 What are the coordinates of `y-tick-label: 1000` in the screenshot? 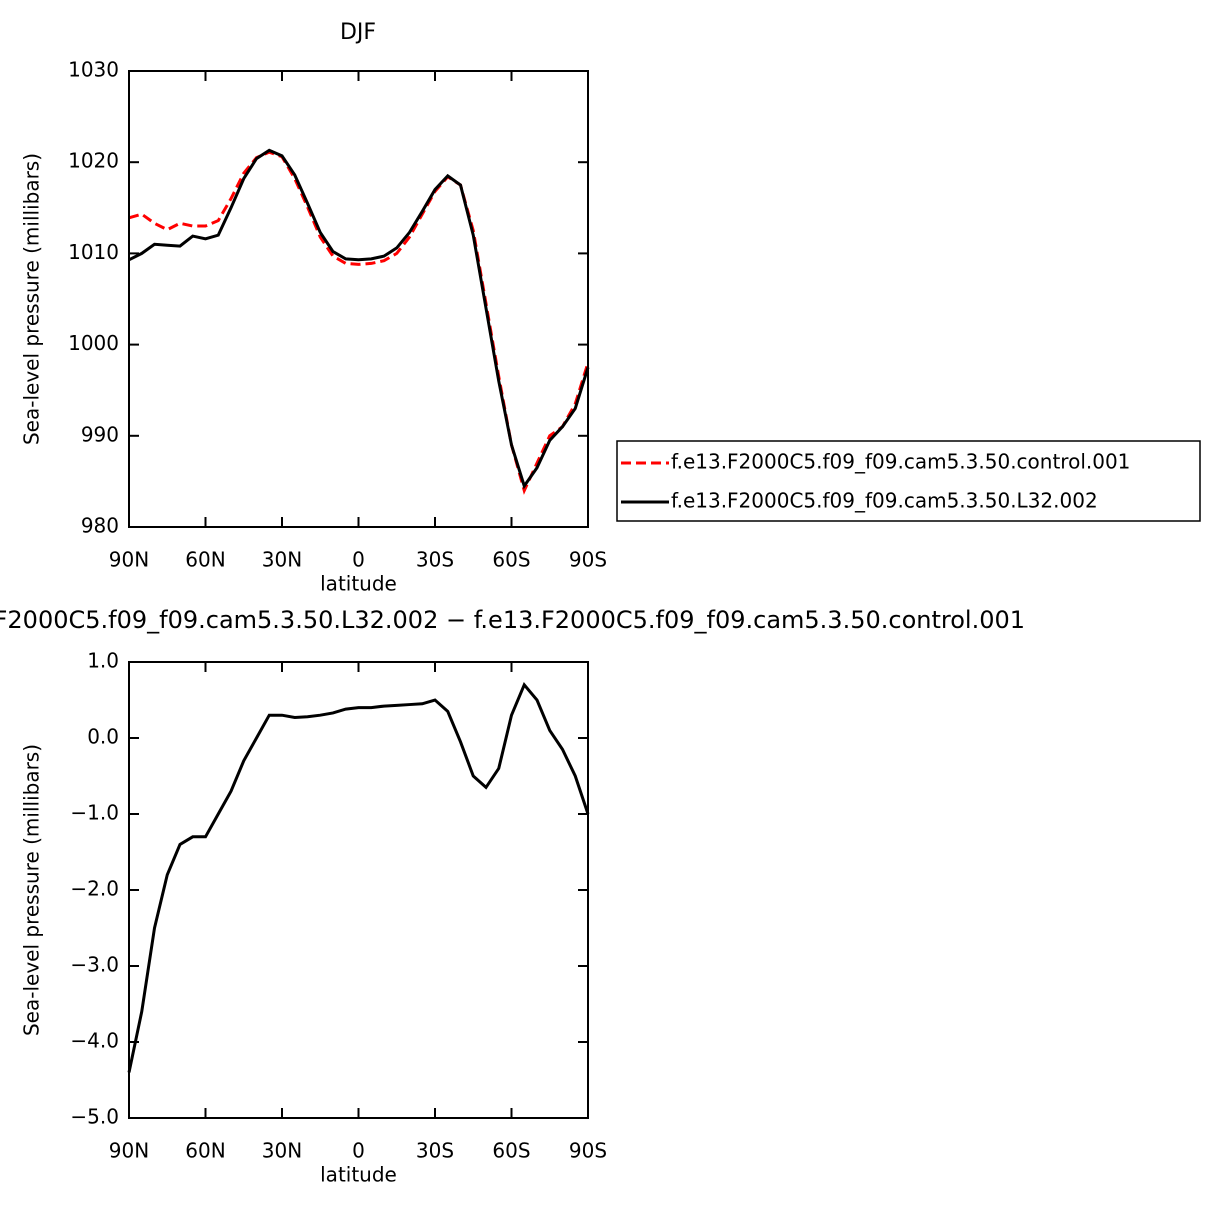 It's located at (93, 343).